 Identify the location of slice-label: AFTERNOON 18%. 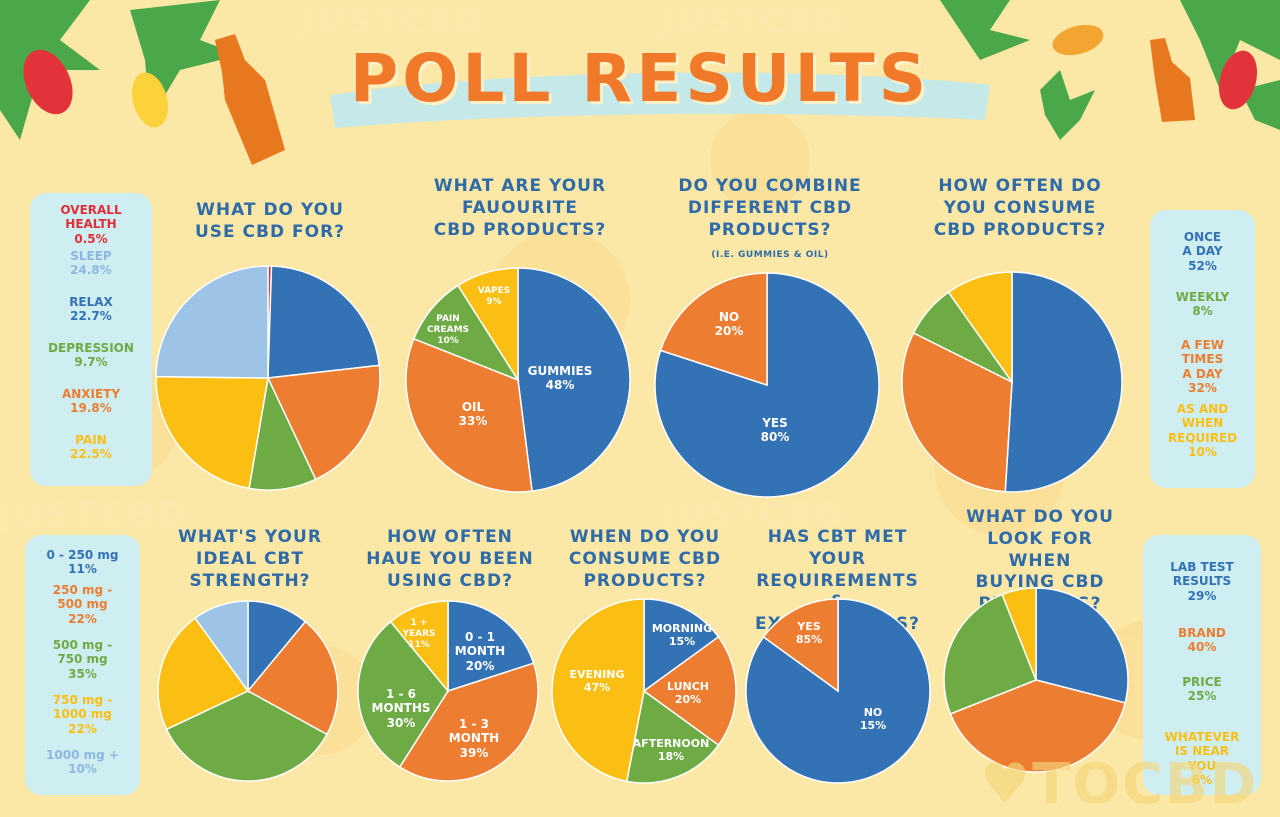
(671, 750).